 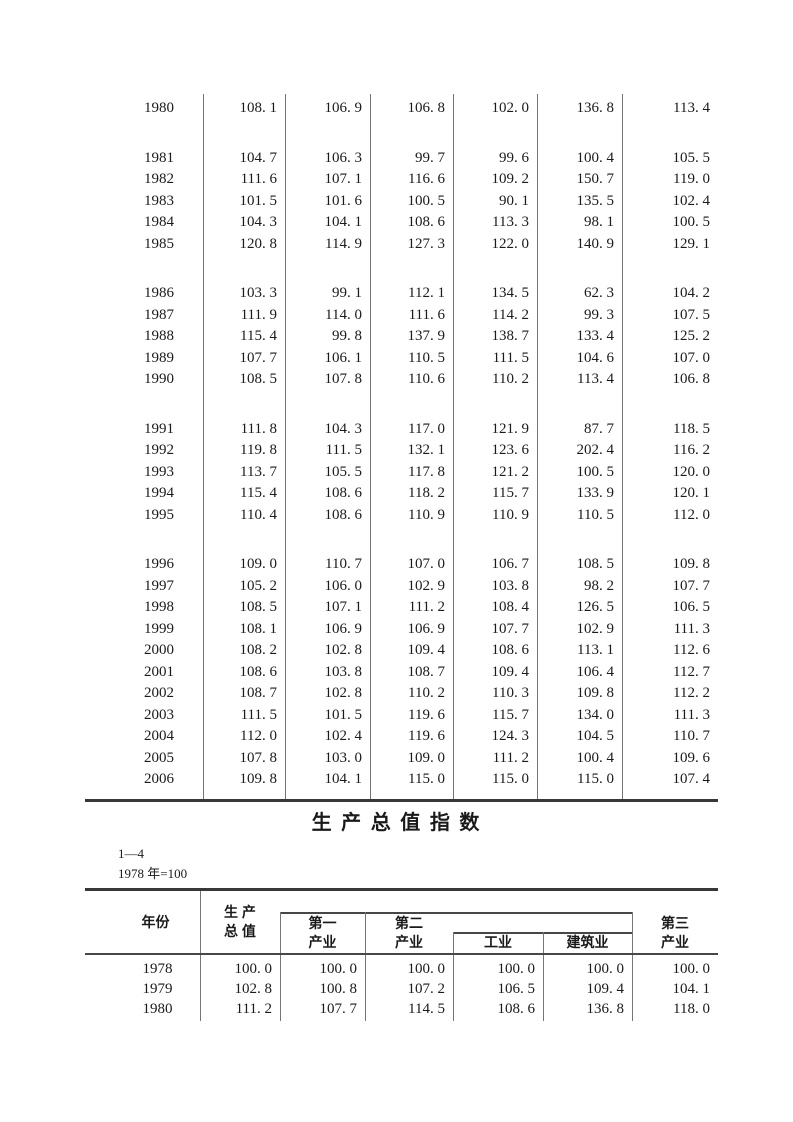 What do you see at coordinates (691, 314) in the screenshot?
I see `value-cell: 107. 5` at bounding box center [691, 314].